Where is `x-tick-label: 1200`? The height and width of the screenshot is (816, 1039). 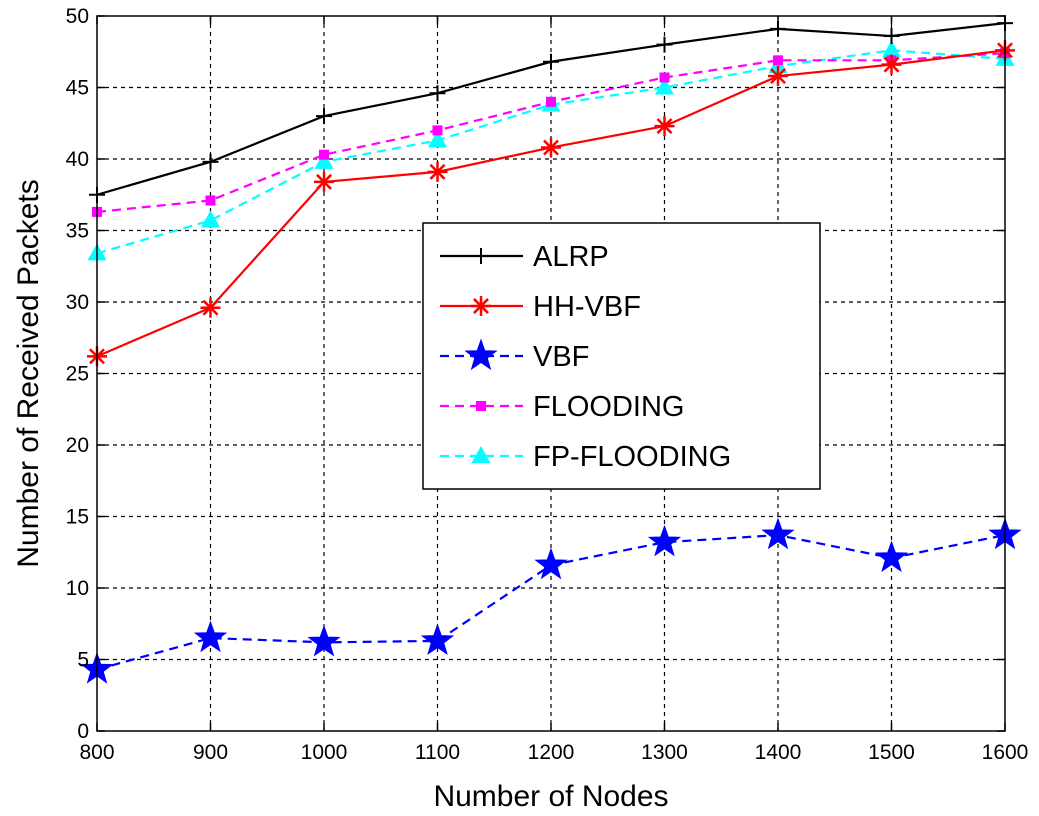
x-tick-label: 1200 is located at coordinates (551, 752).